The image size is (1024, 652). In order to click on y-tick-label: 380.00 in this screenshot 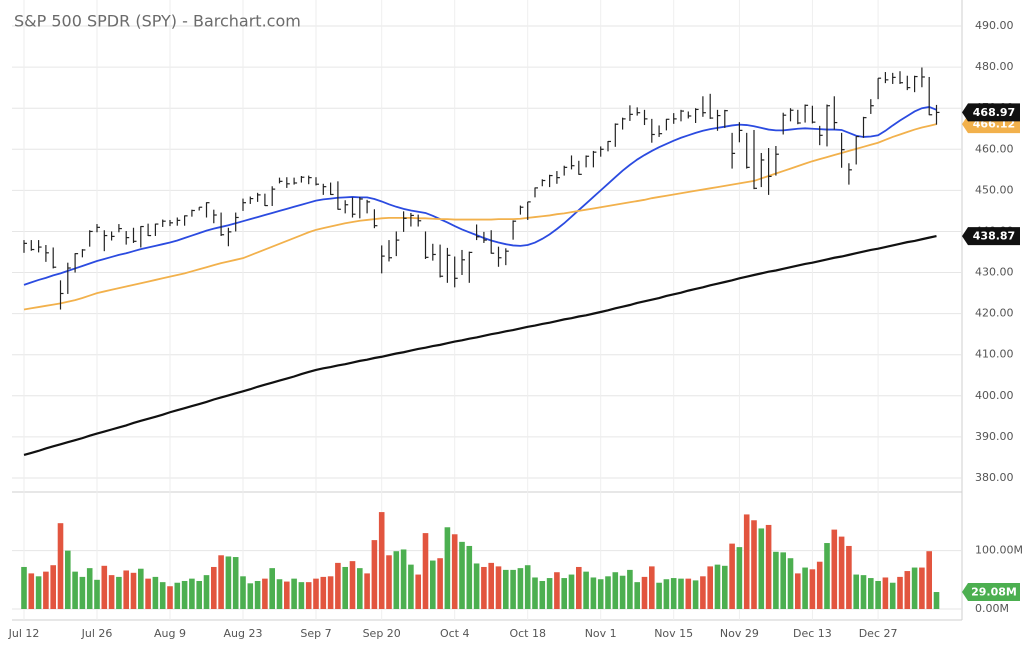, I will do `click(994, 477)`.